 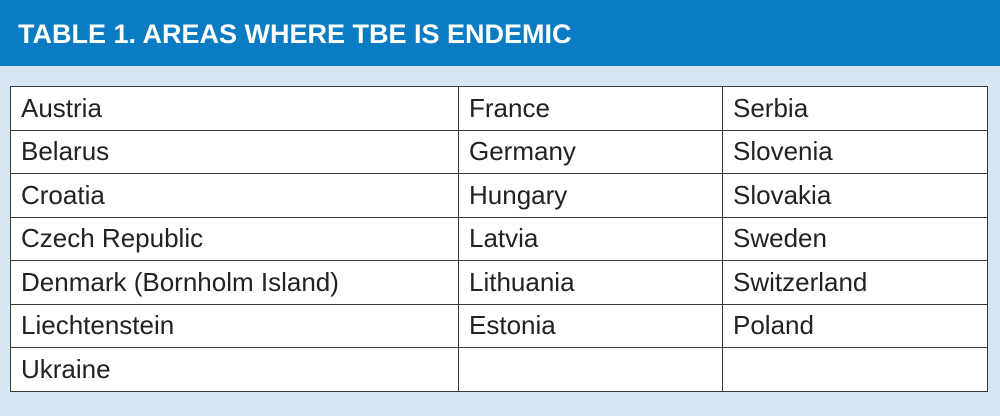 What do you see at coordinates (234, 108) in the screenshot?
I see `table-cell: Austria` at bounding box center [234, 108].